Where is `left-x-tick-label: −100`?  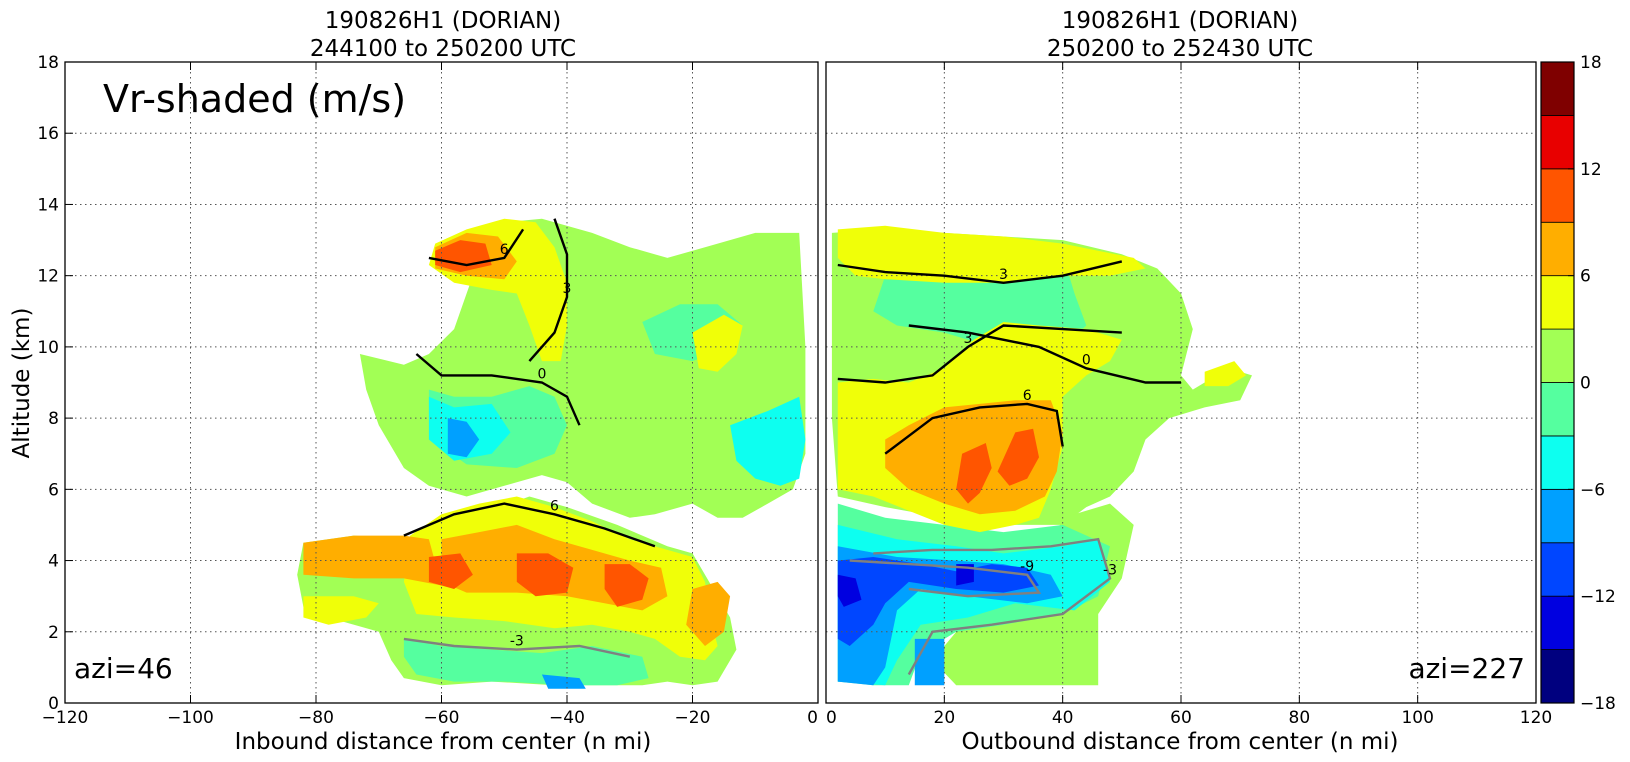
left-x-tick-label: −100 is located at coordinates (190, 718).